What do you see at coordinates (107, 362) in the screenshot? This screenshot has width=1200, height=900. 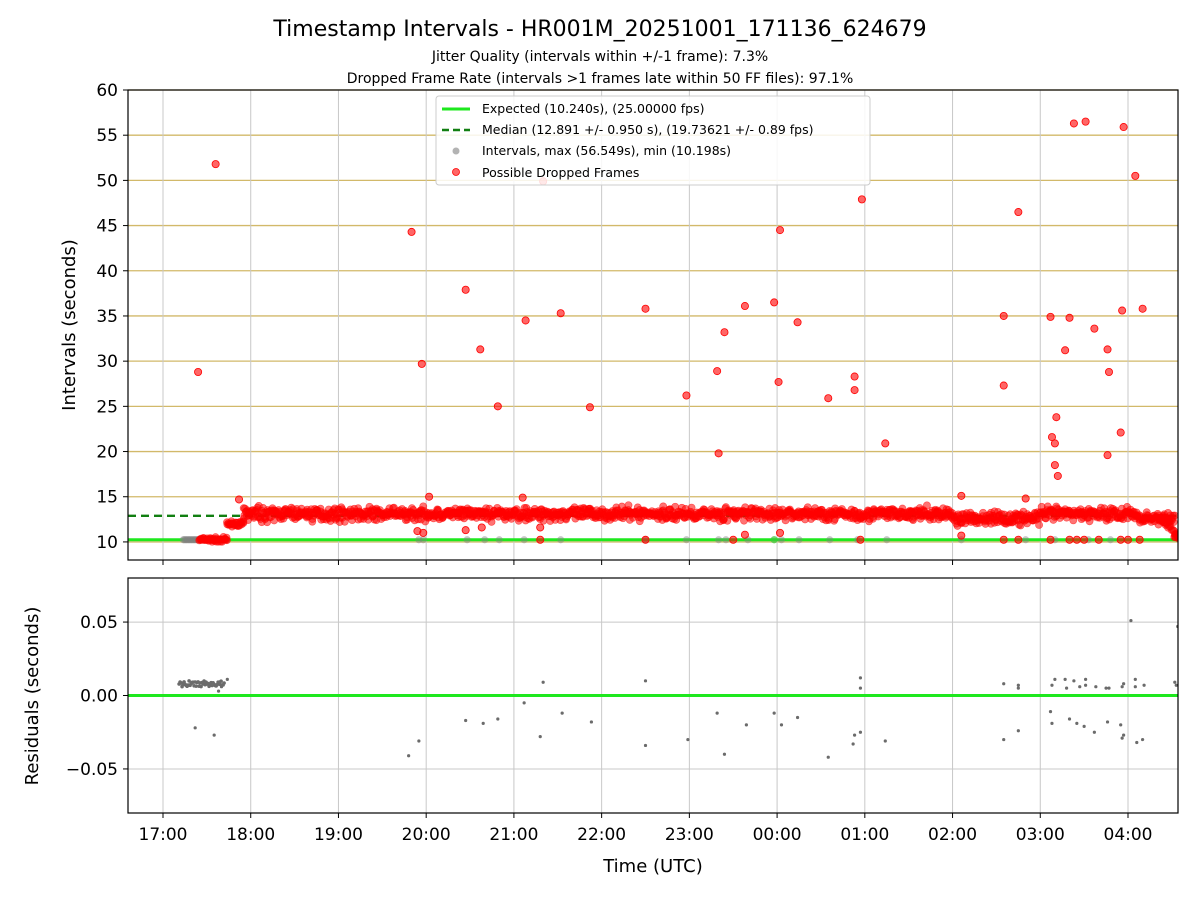 I see `top-y-tick-label: 30` at bounding box center [107, 362].